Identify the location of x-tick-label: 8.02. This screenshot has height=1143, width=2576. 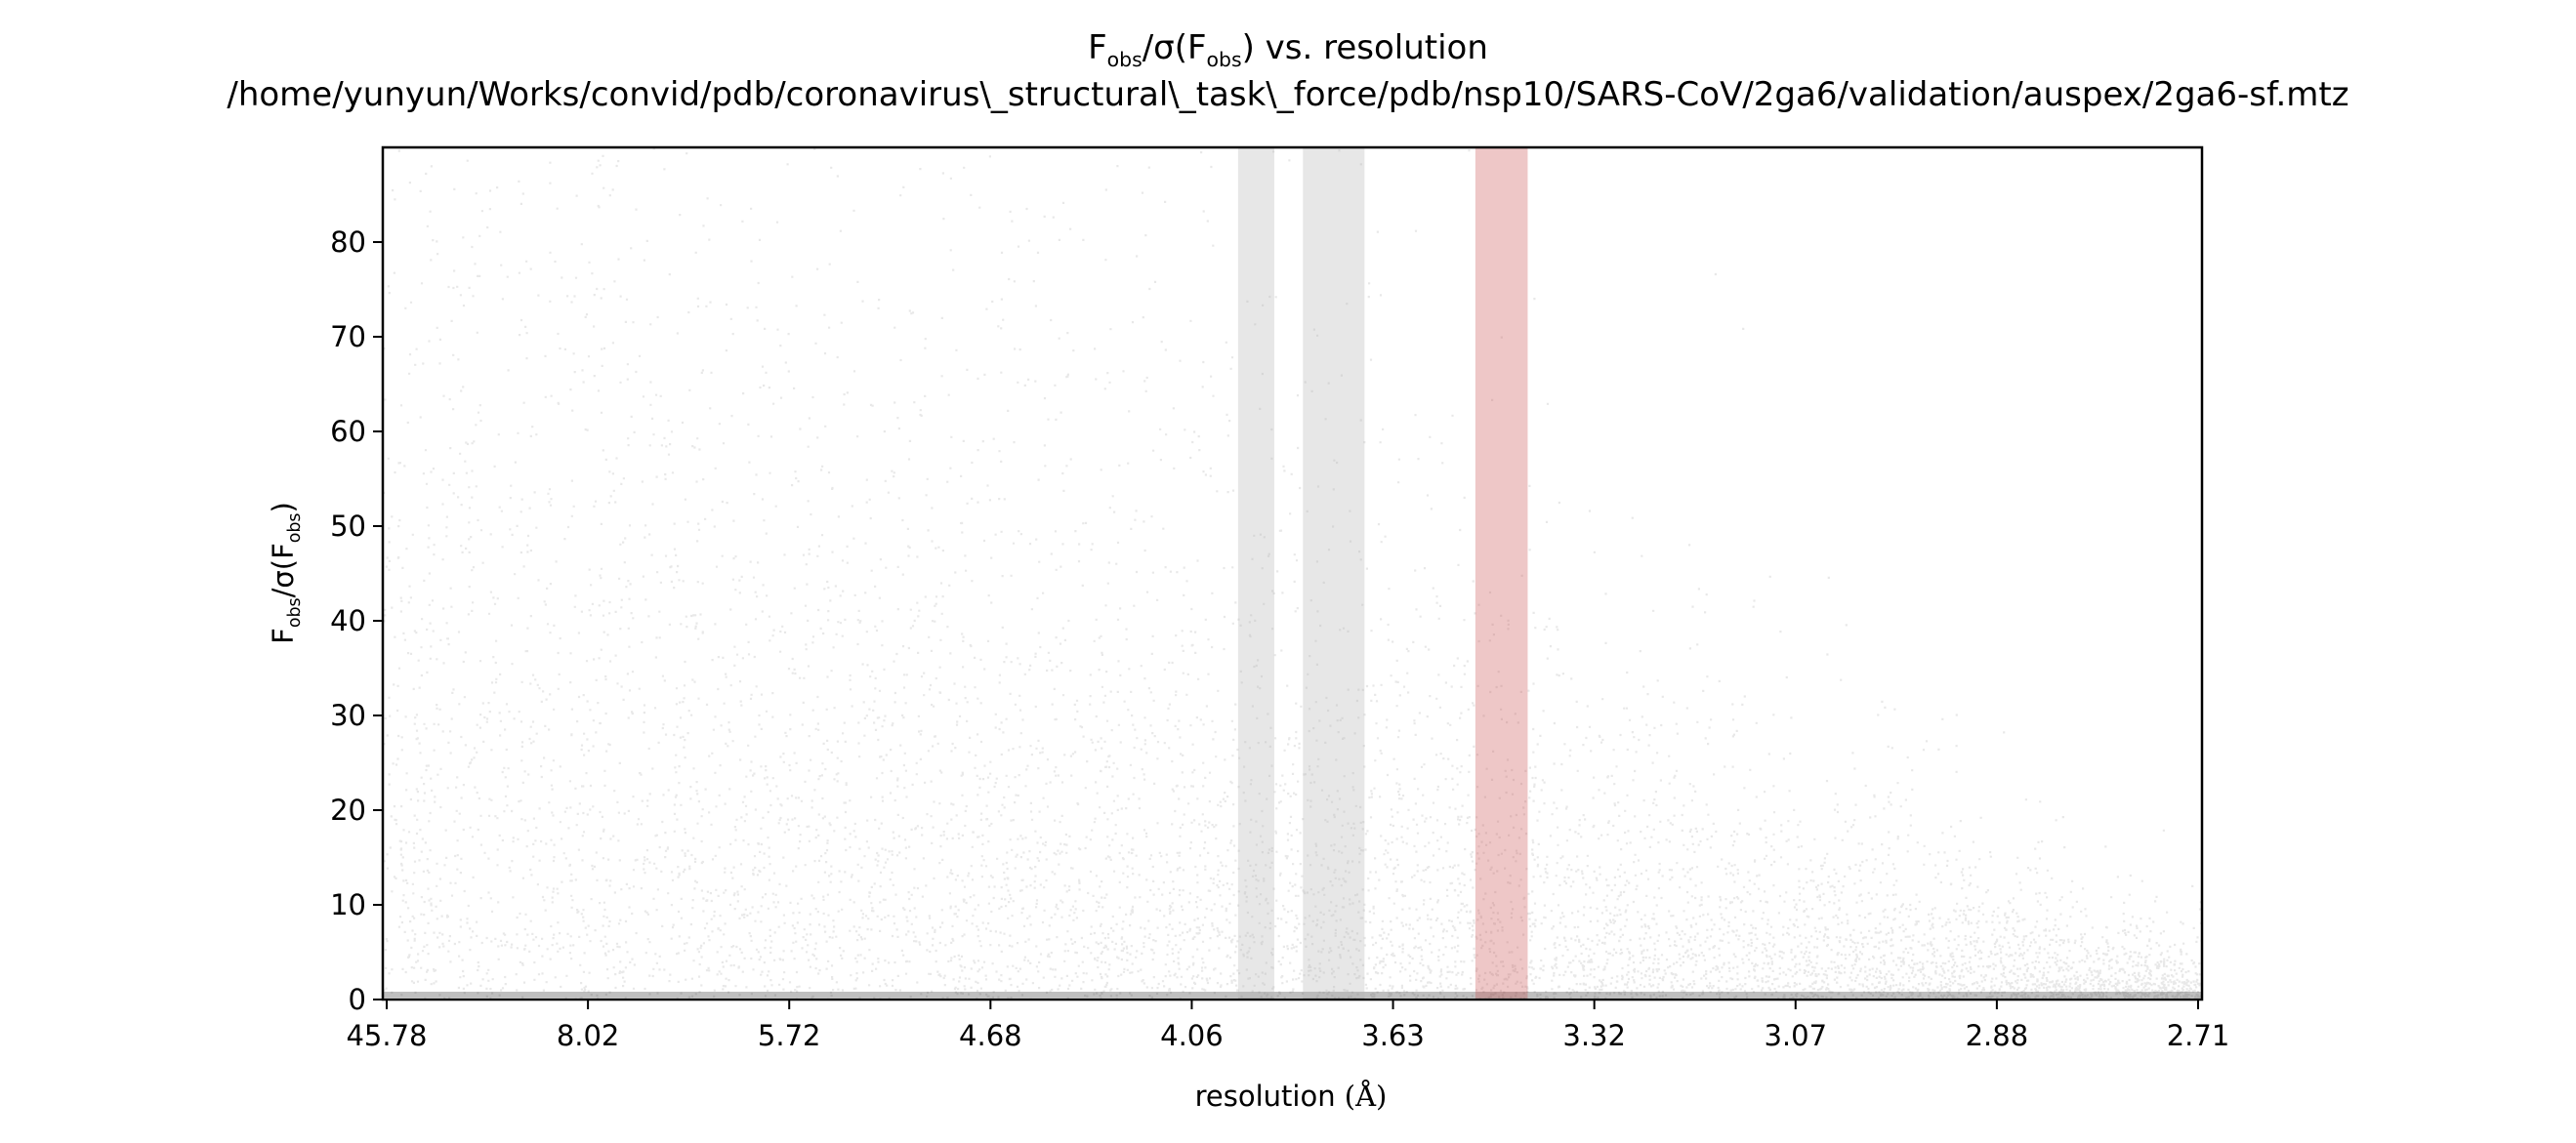
(588, 1035).